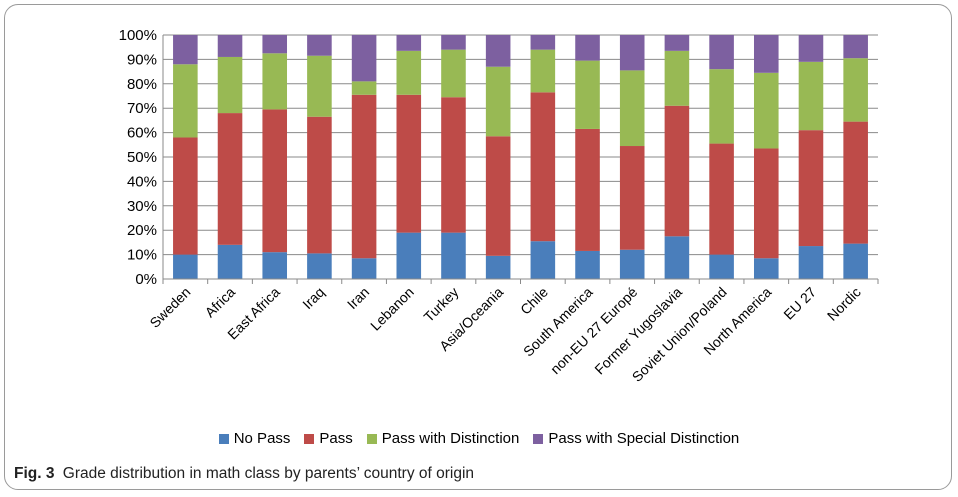 This screenshot has width=958, height=497. Describe the element at coordinates (185, 266) in the screenshot. I see `bar-no-pass-sweden` at that location.